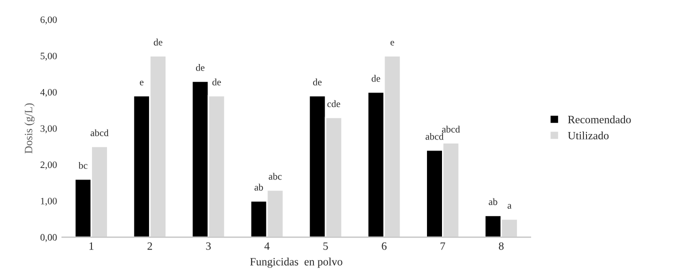 This screenshot has height=279, width=689. What do you see at coordinates (91, 246) in the screenshot?
I see `x-tick-label: 1` at bounding box center [91, 246].